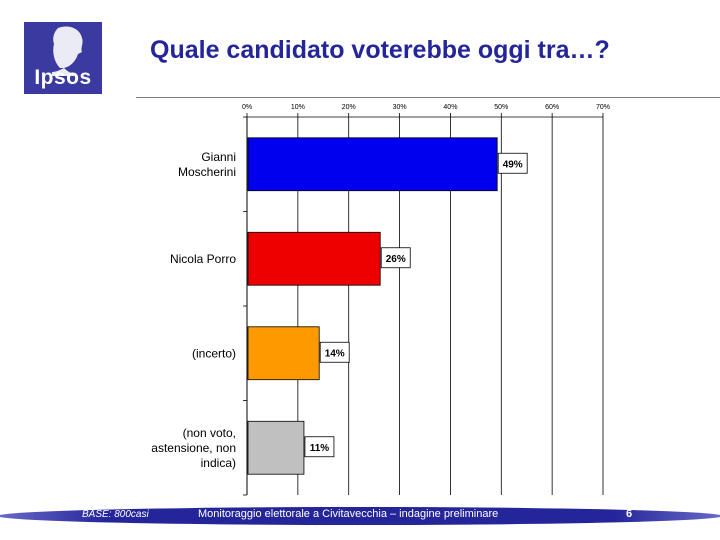  I want to click on x-tick-label: 0%, so click(247, 107).